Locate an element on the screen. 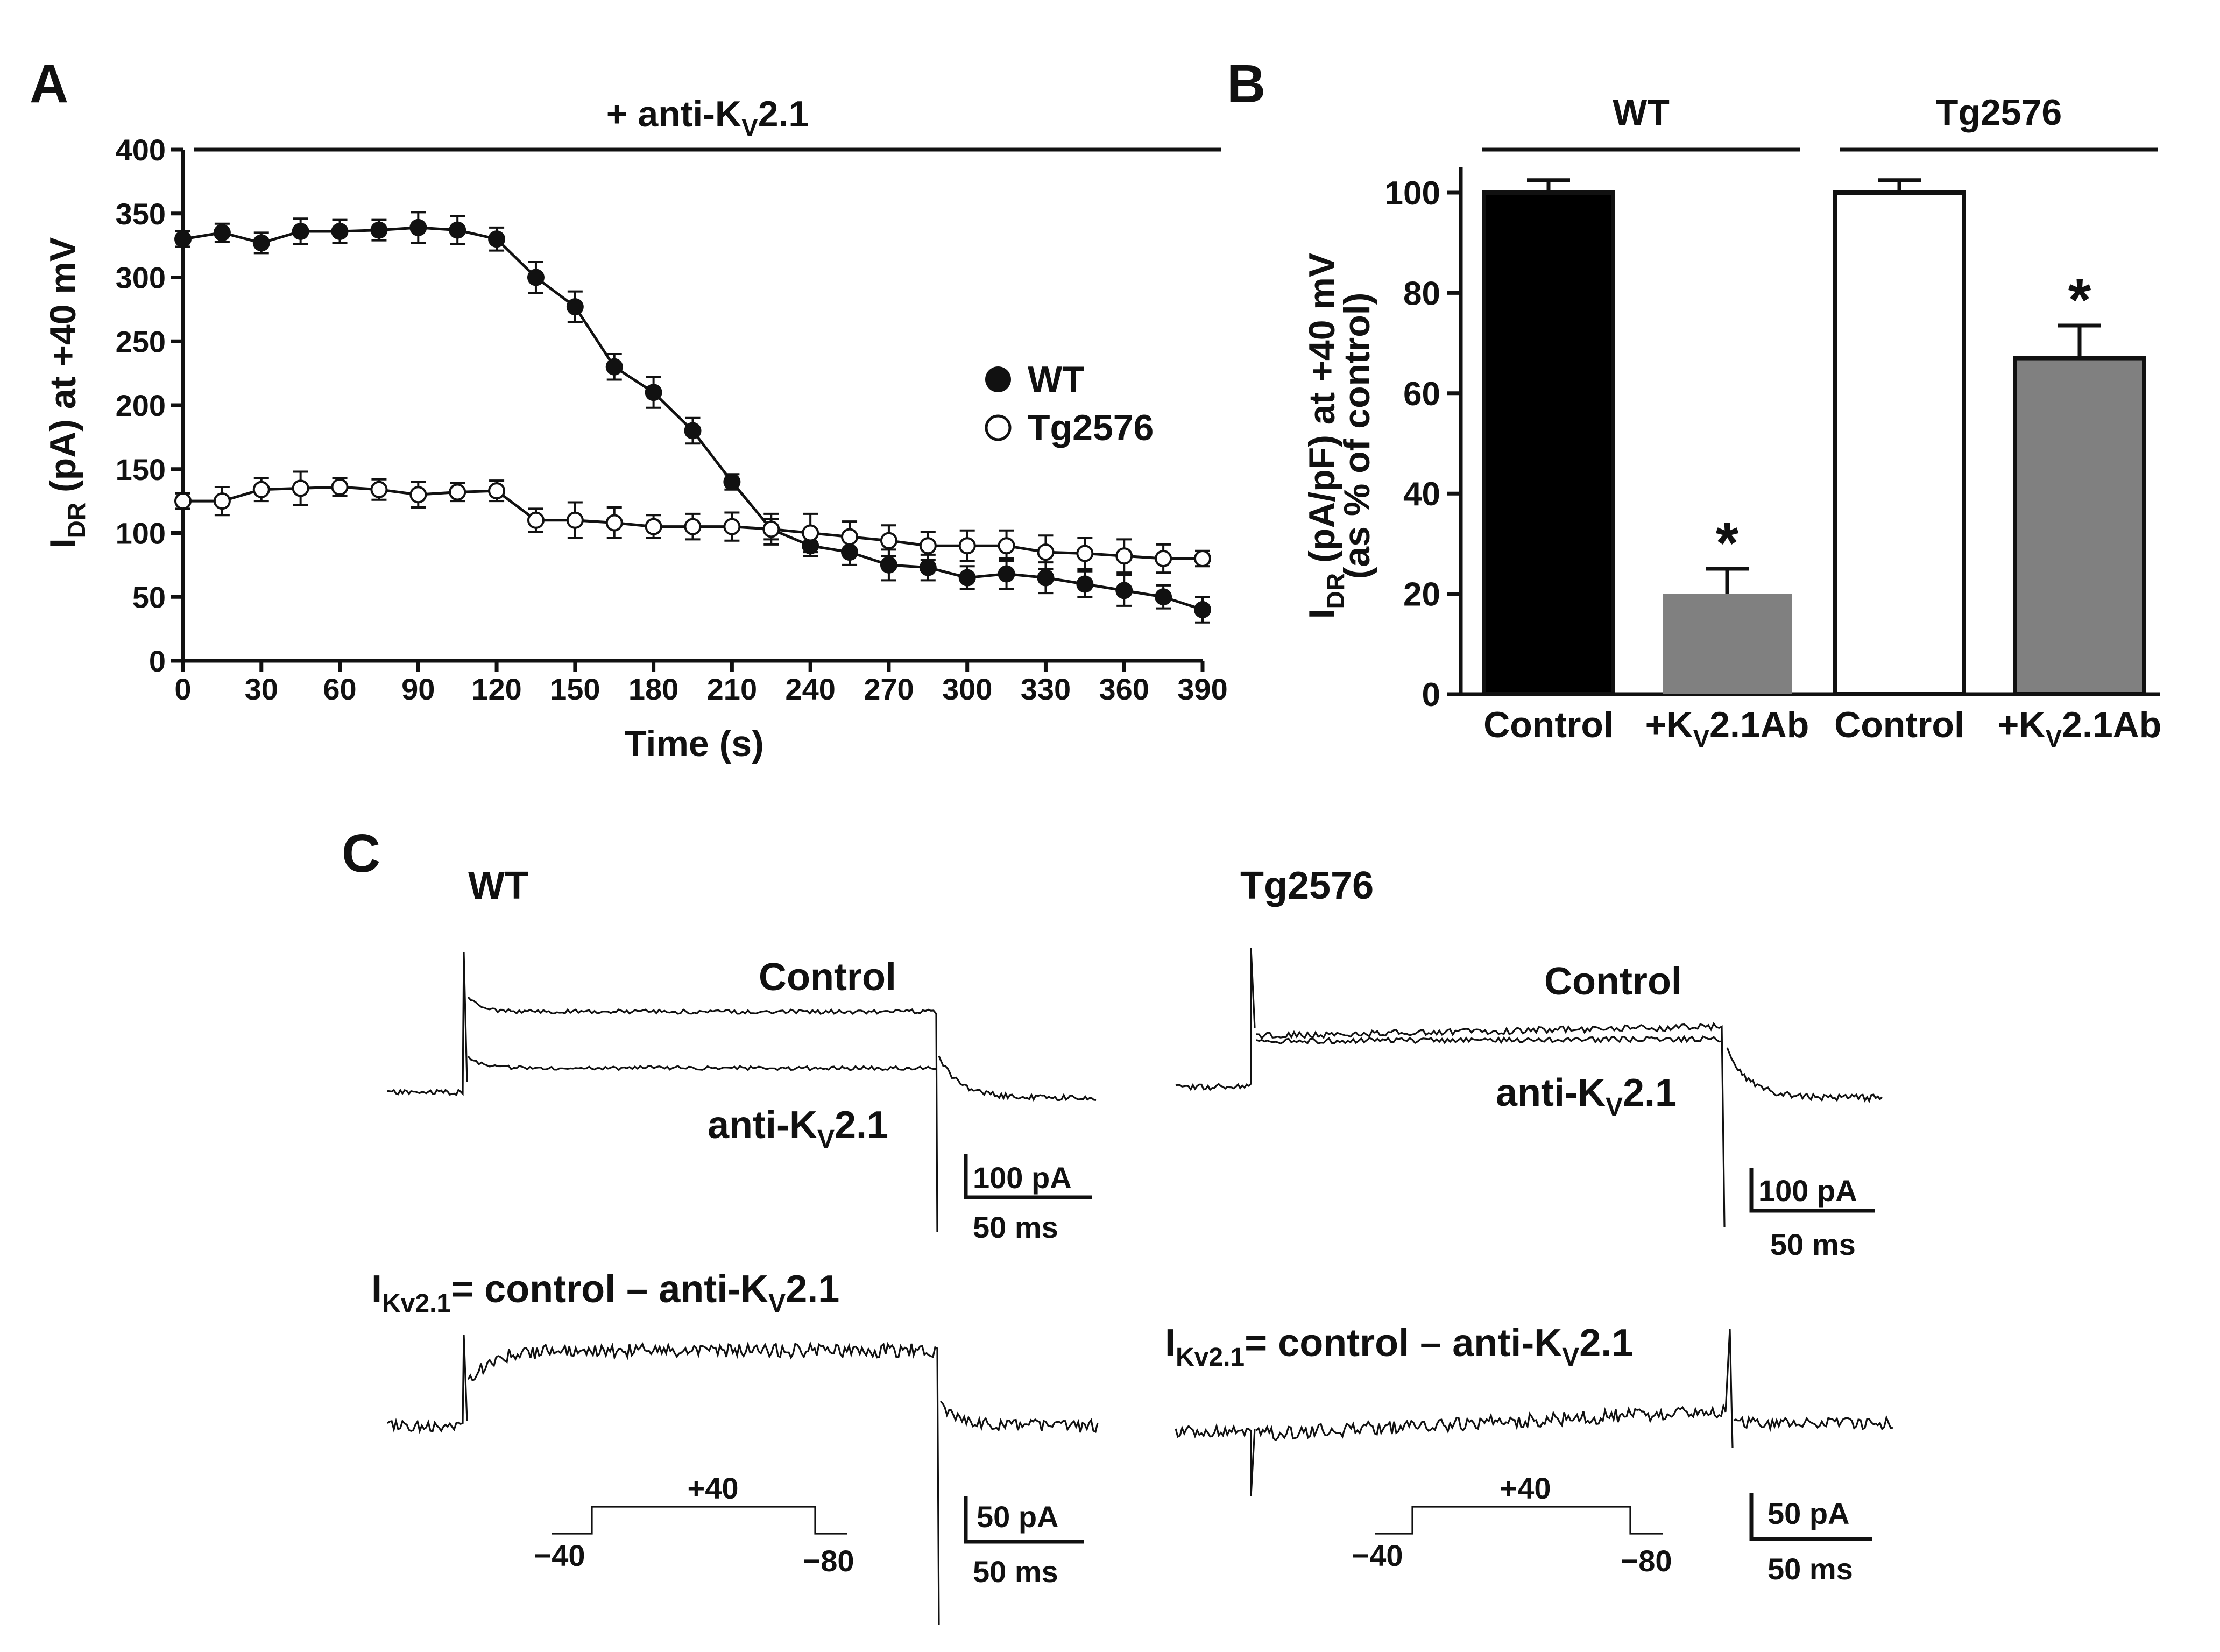 This screenshot has width=2220, height=1652. tg-top-scale-current: 100 pA is located at coordinates (1807, 1191).